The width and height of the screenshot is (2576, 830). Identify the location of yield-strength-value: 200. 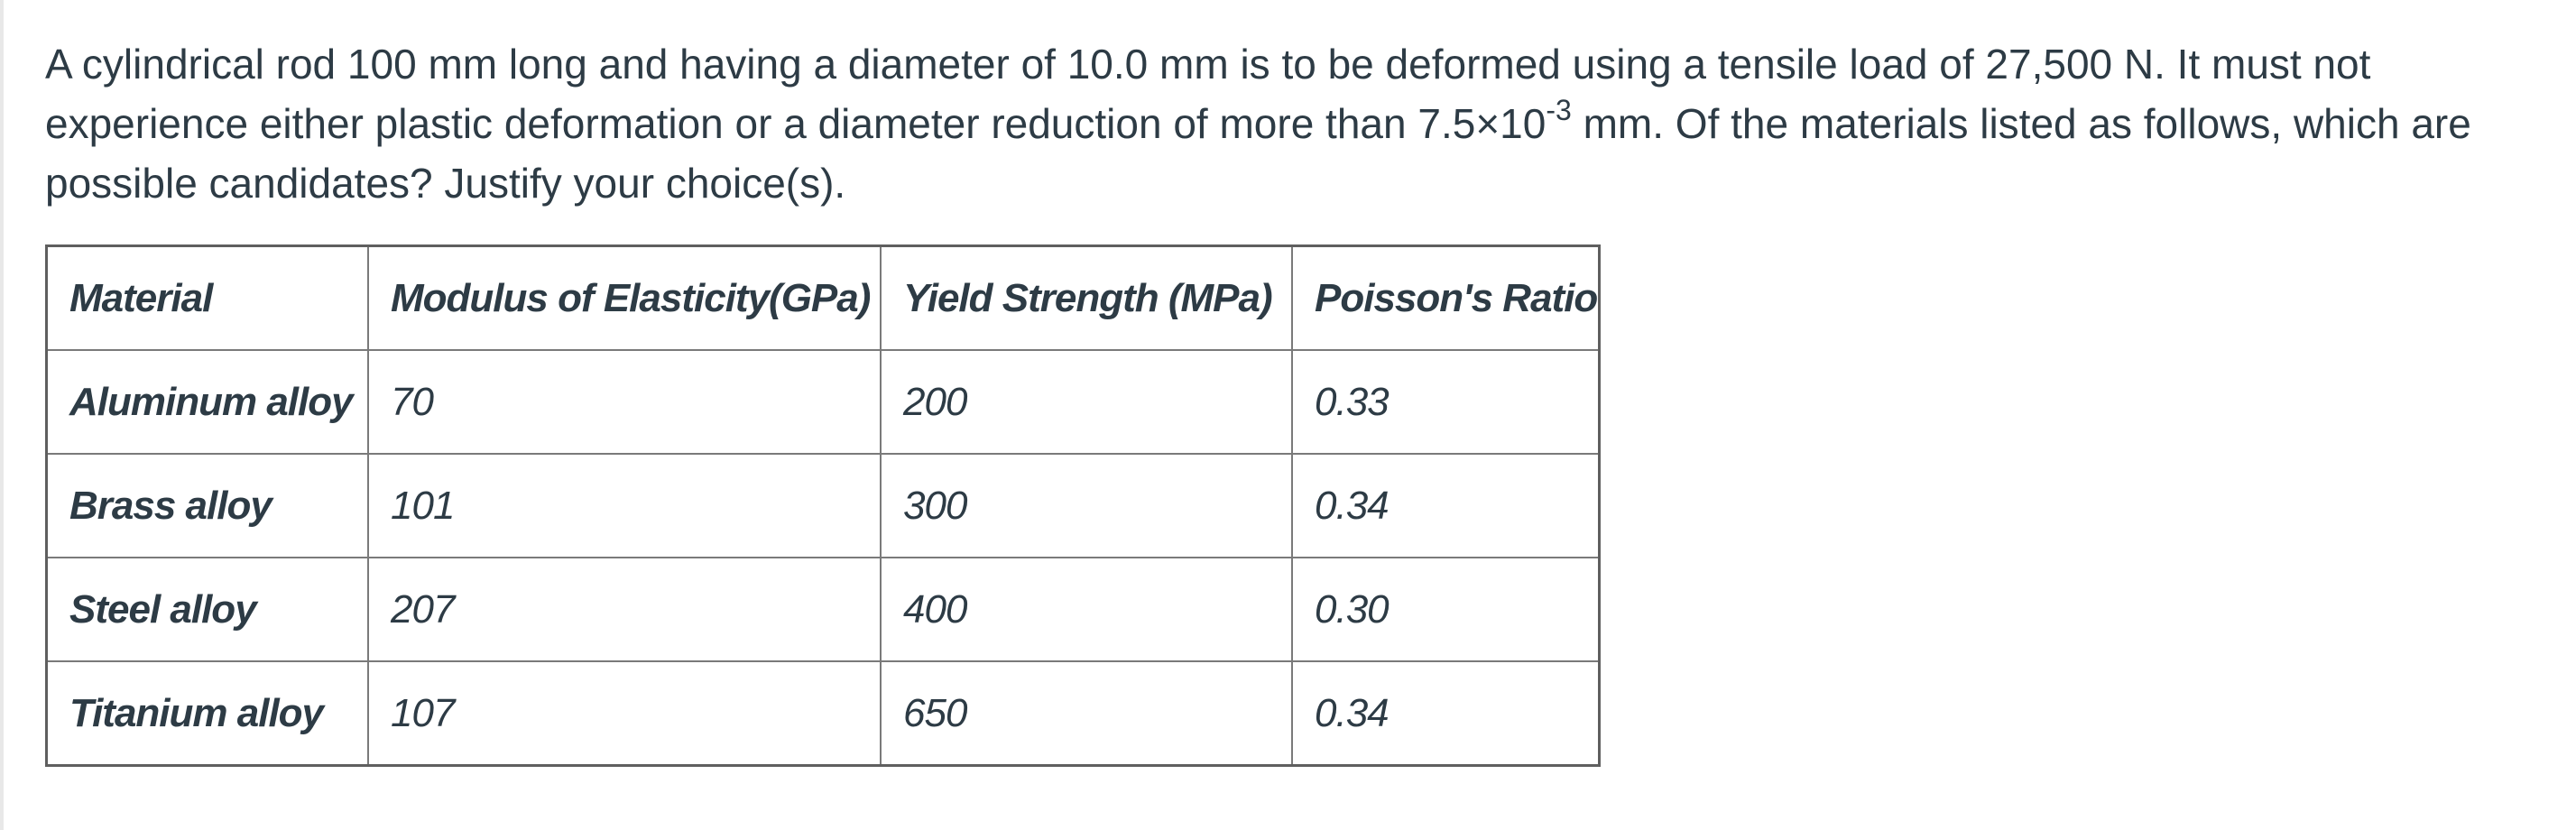
(1086, 402).